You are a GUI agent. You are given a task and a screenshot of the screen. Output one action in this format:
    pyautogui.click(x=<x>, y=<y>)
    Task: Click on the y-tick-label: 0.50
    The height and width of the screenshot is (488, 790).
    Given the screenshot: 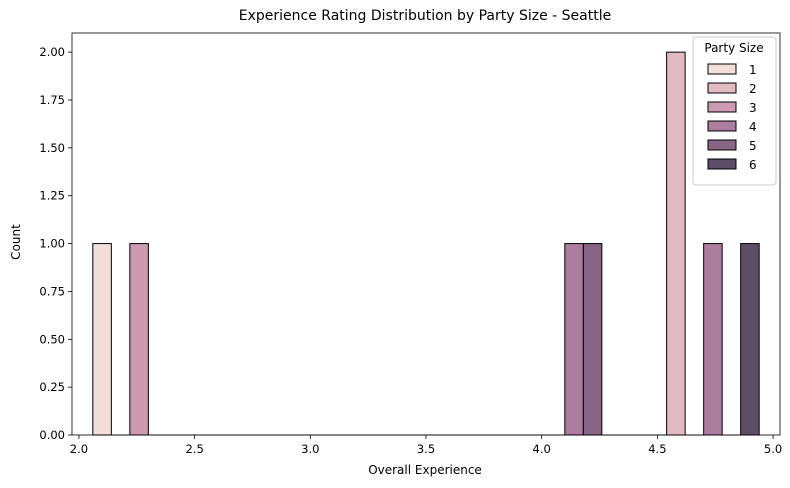 What is the action you would take?
    pyautogui.click(x=52, y=339)
    